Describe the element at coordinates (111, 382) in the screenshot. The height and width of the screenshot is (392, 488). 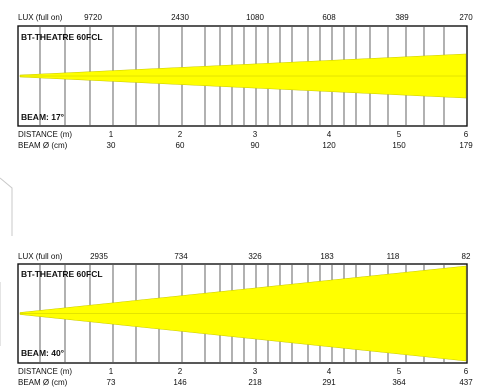
I see `beam-diameter-value: 73` at that location.